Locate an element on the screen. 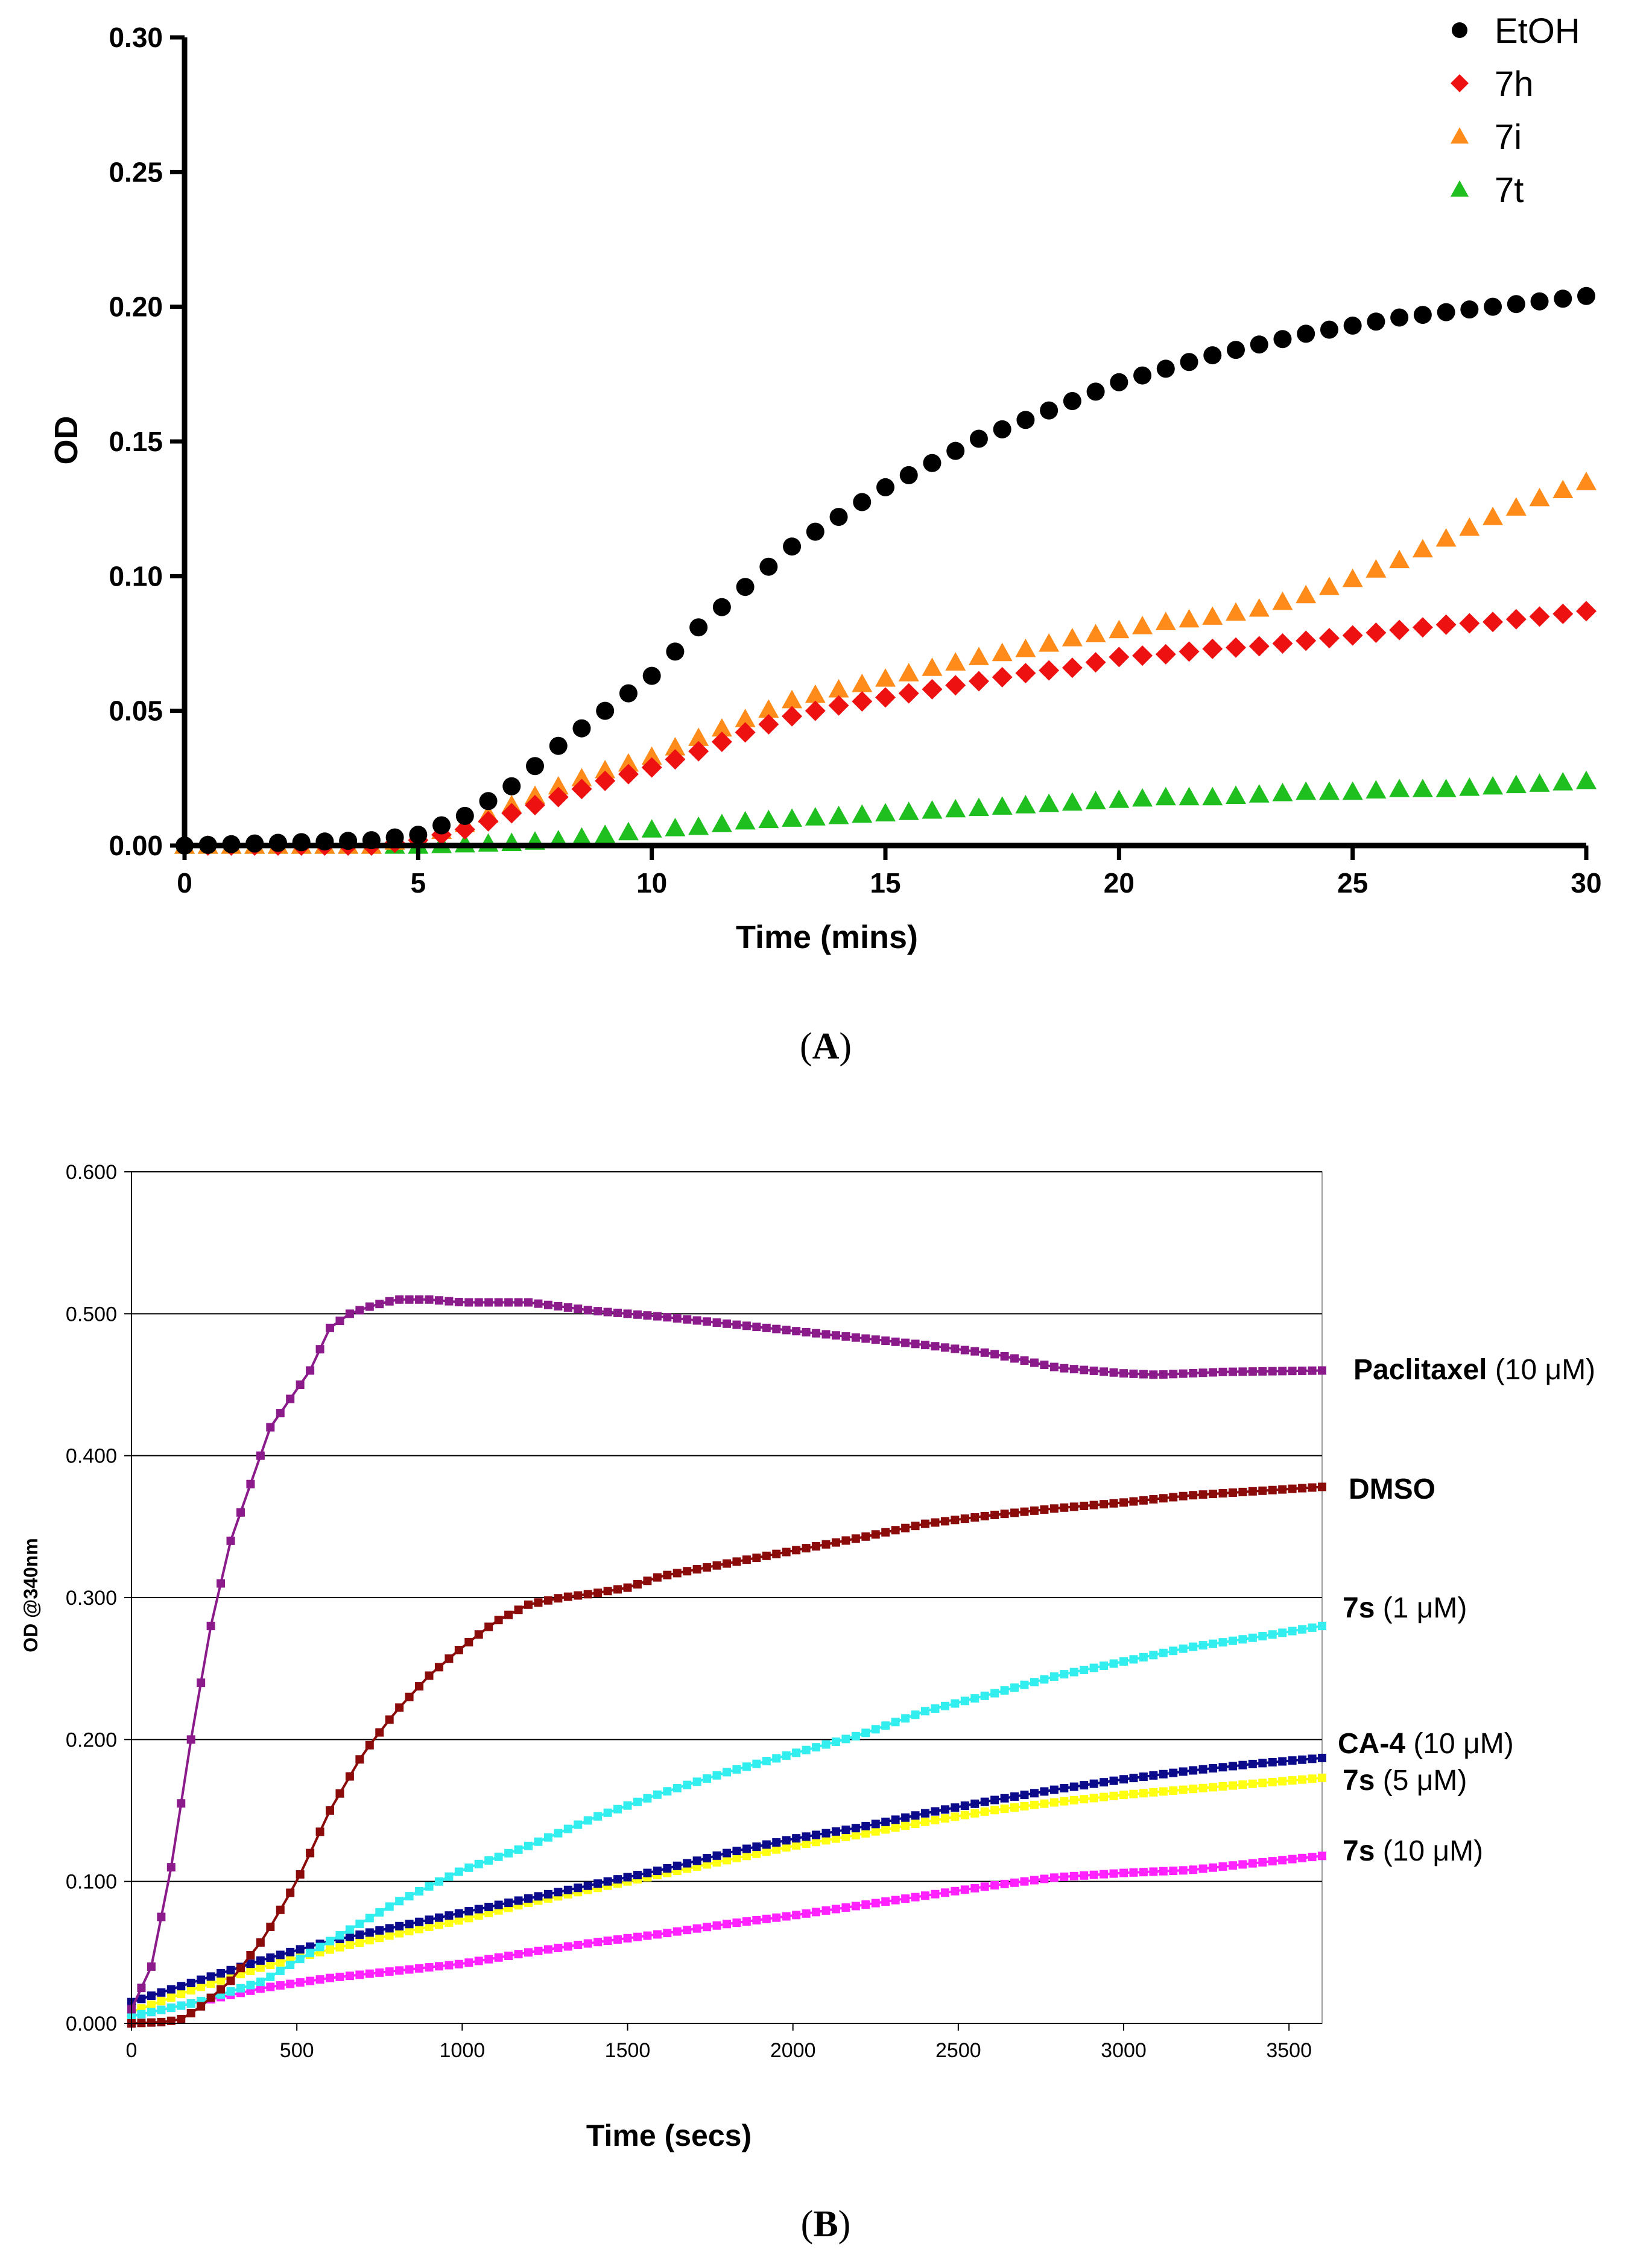 This screenshot has height=2261, width=1652. chart-a-legend: EtOH 7h 7i 7t is located at coordinates (1515, 110).